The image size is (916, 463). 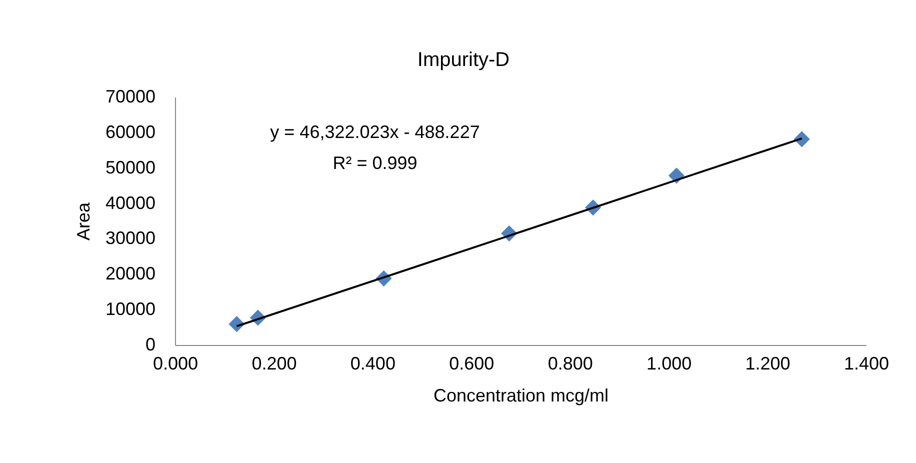 What do you see at coordinates (471, 364) in the screenshot?
I see `x-tick-label: 0.600` at bounding box center [471, 364].